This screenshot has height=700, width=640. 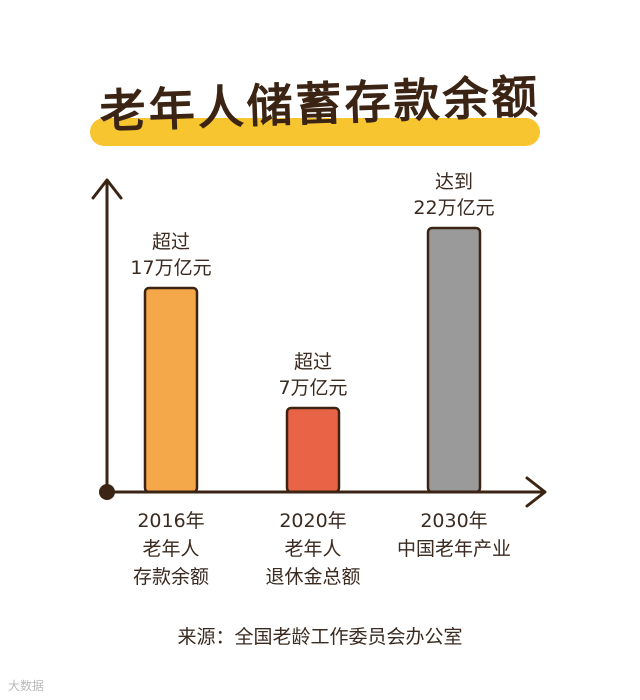 I want to click on x-axis-arrow, so click(x=536, y=492).